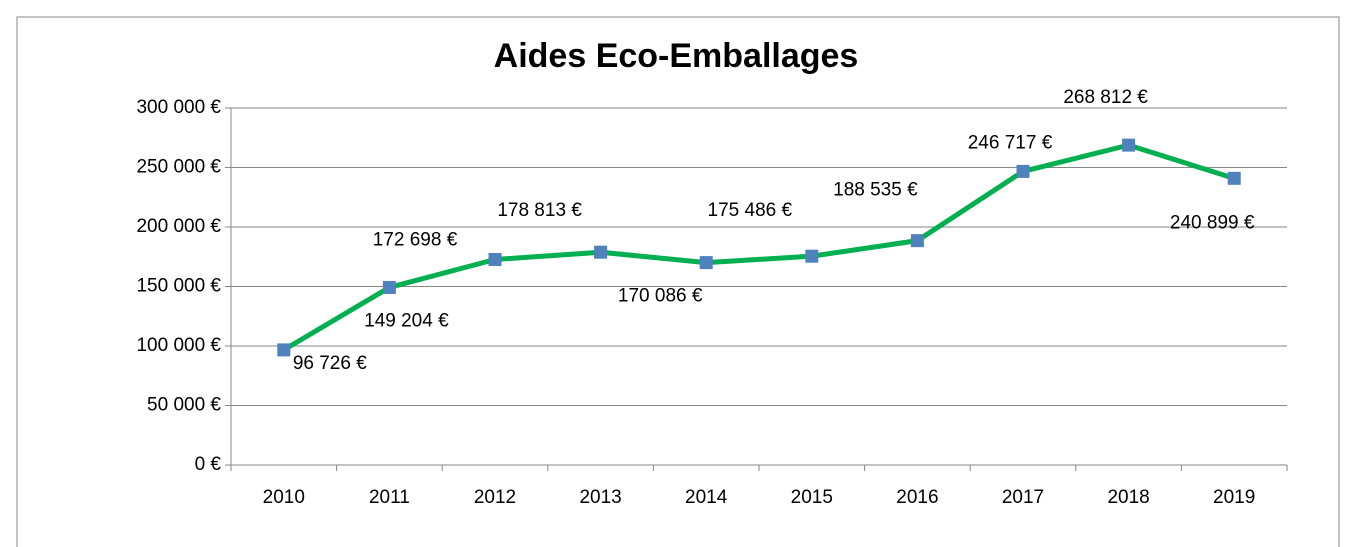 This screenshot has width=1356, height=547. I want to click on y-tick-label: 0 €, so click(208, 464).